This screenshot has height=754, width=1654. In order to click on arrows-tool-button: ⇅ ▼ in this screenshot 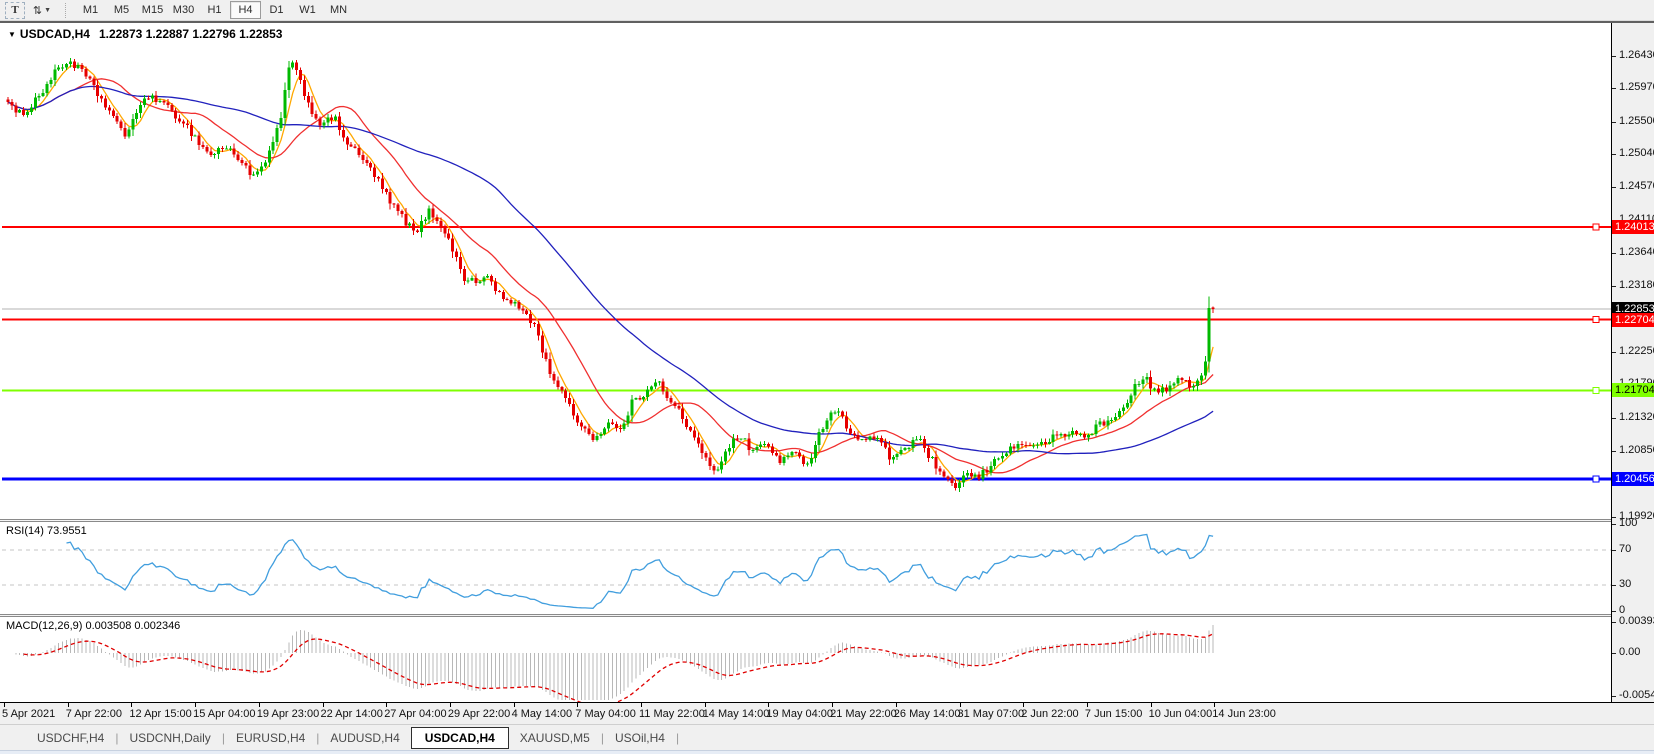, I will do `click(42, 10)`.